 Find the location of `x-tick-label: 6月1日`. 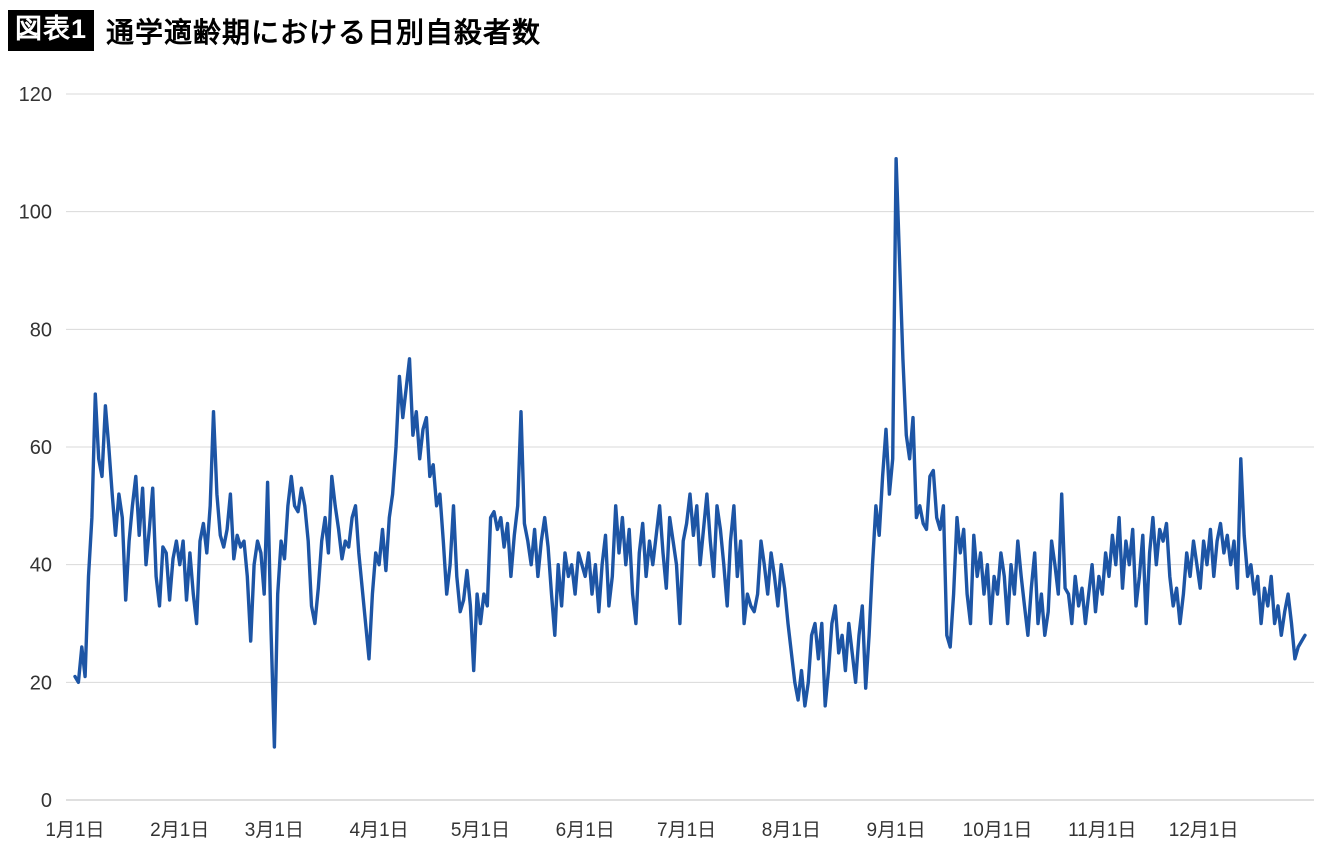

x-tick-label: 6月1日 is located at coordinates (585, 830).